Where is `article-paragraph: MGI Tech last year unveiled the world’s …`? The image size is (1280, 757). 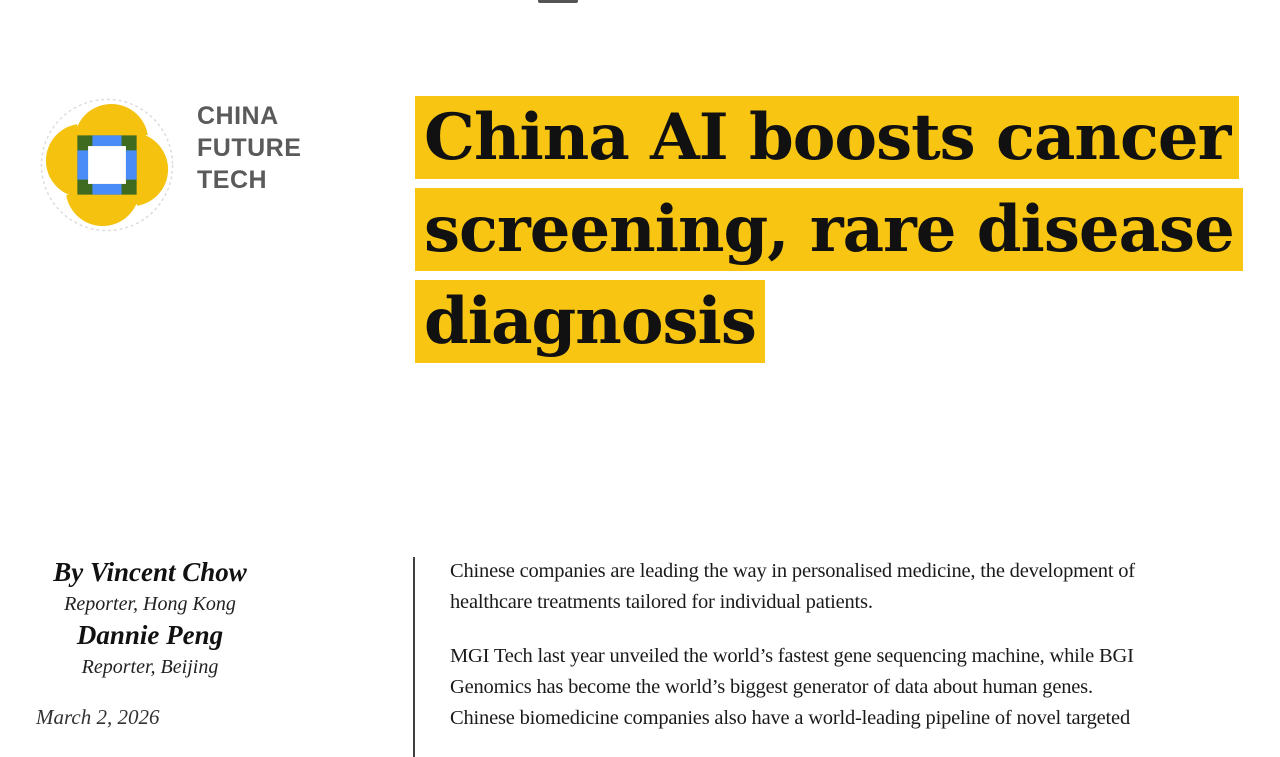 article-paragraph: MGI Tech last year unveiled the world’s … is located at coordinates (792, 687).